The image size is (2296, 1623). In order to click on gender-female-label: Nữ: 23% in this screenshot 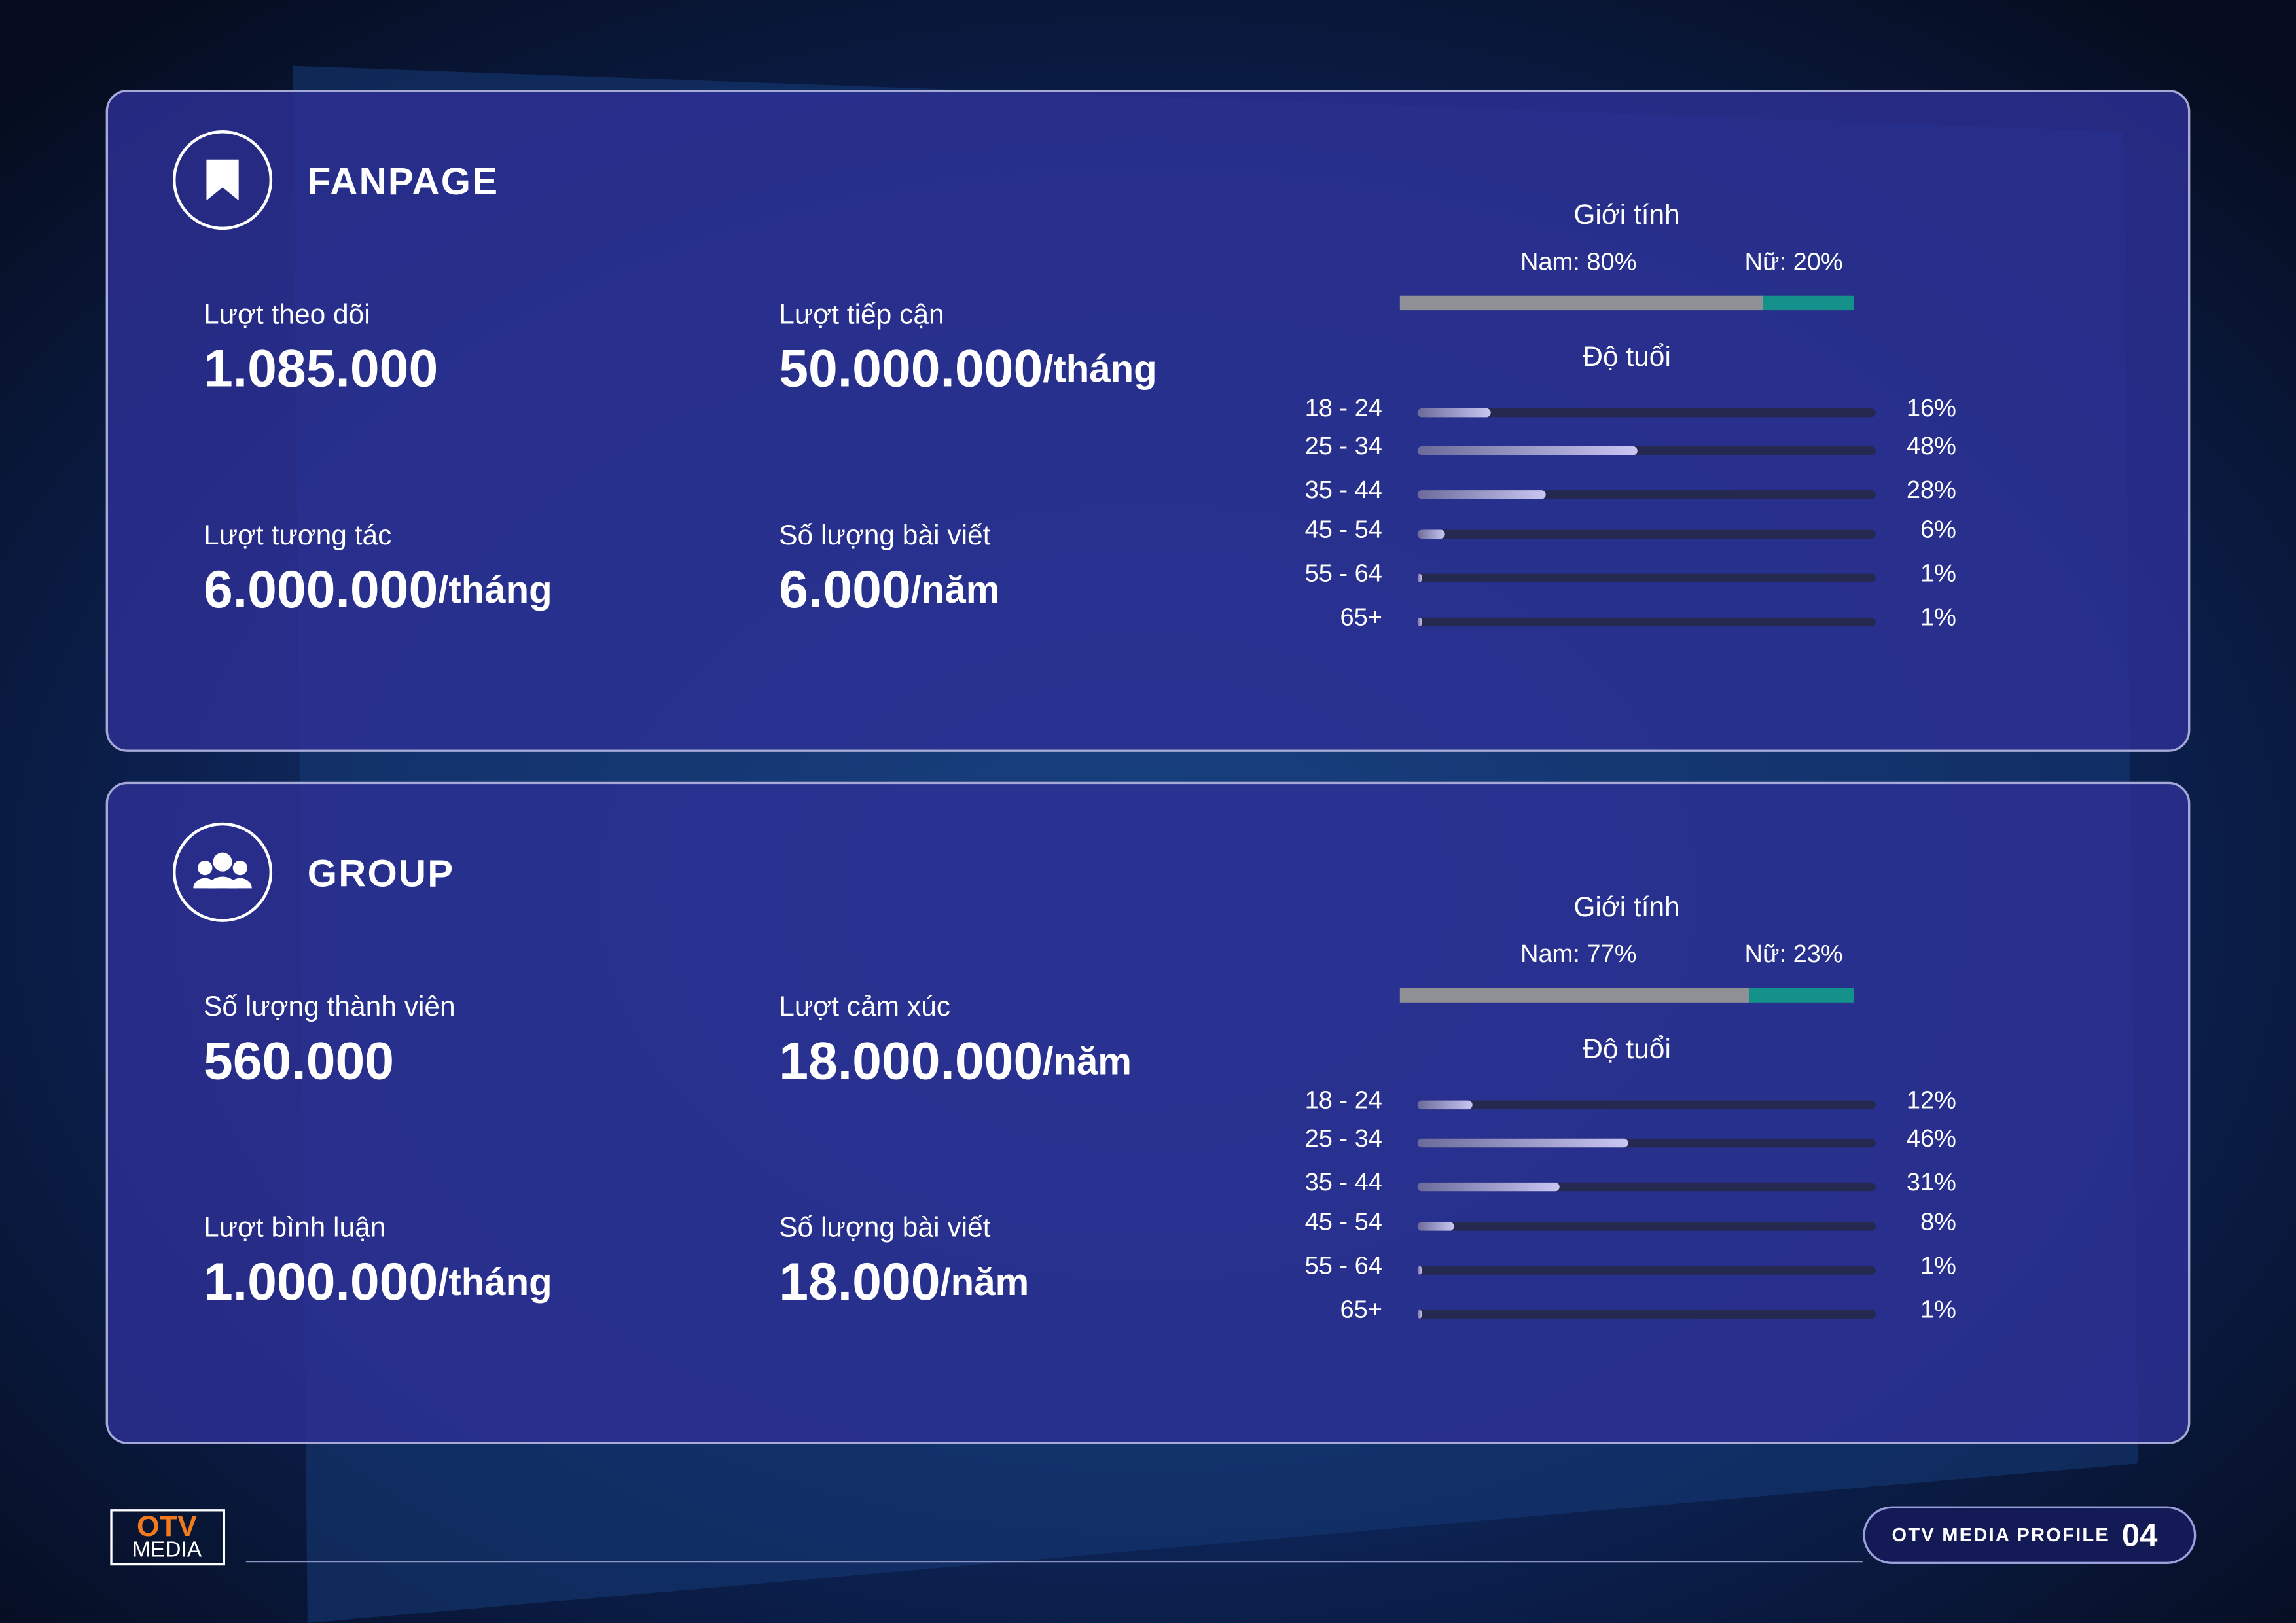, I will do `click(1794, 954)`.